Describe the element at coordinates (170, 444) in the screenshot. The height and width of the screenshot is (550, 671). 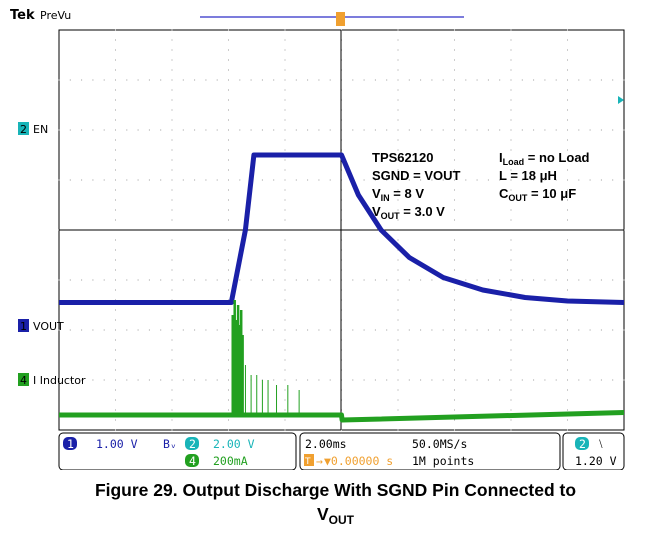
I see `bandwidth-mark: Bᵥ` at that location.